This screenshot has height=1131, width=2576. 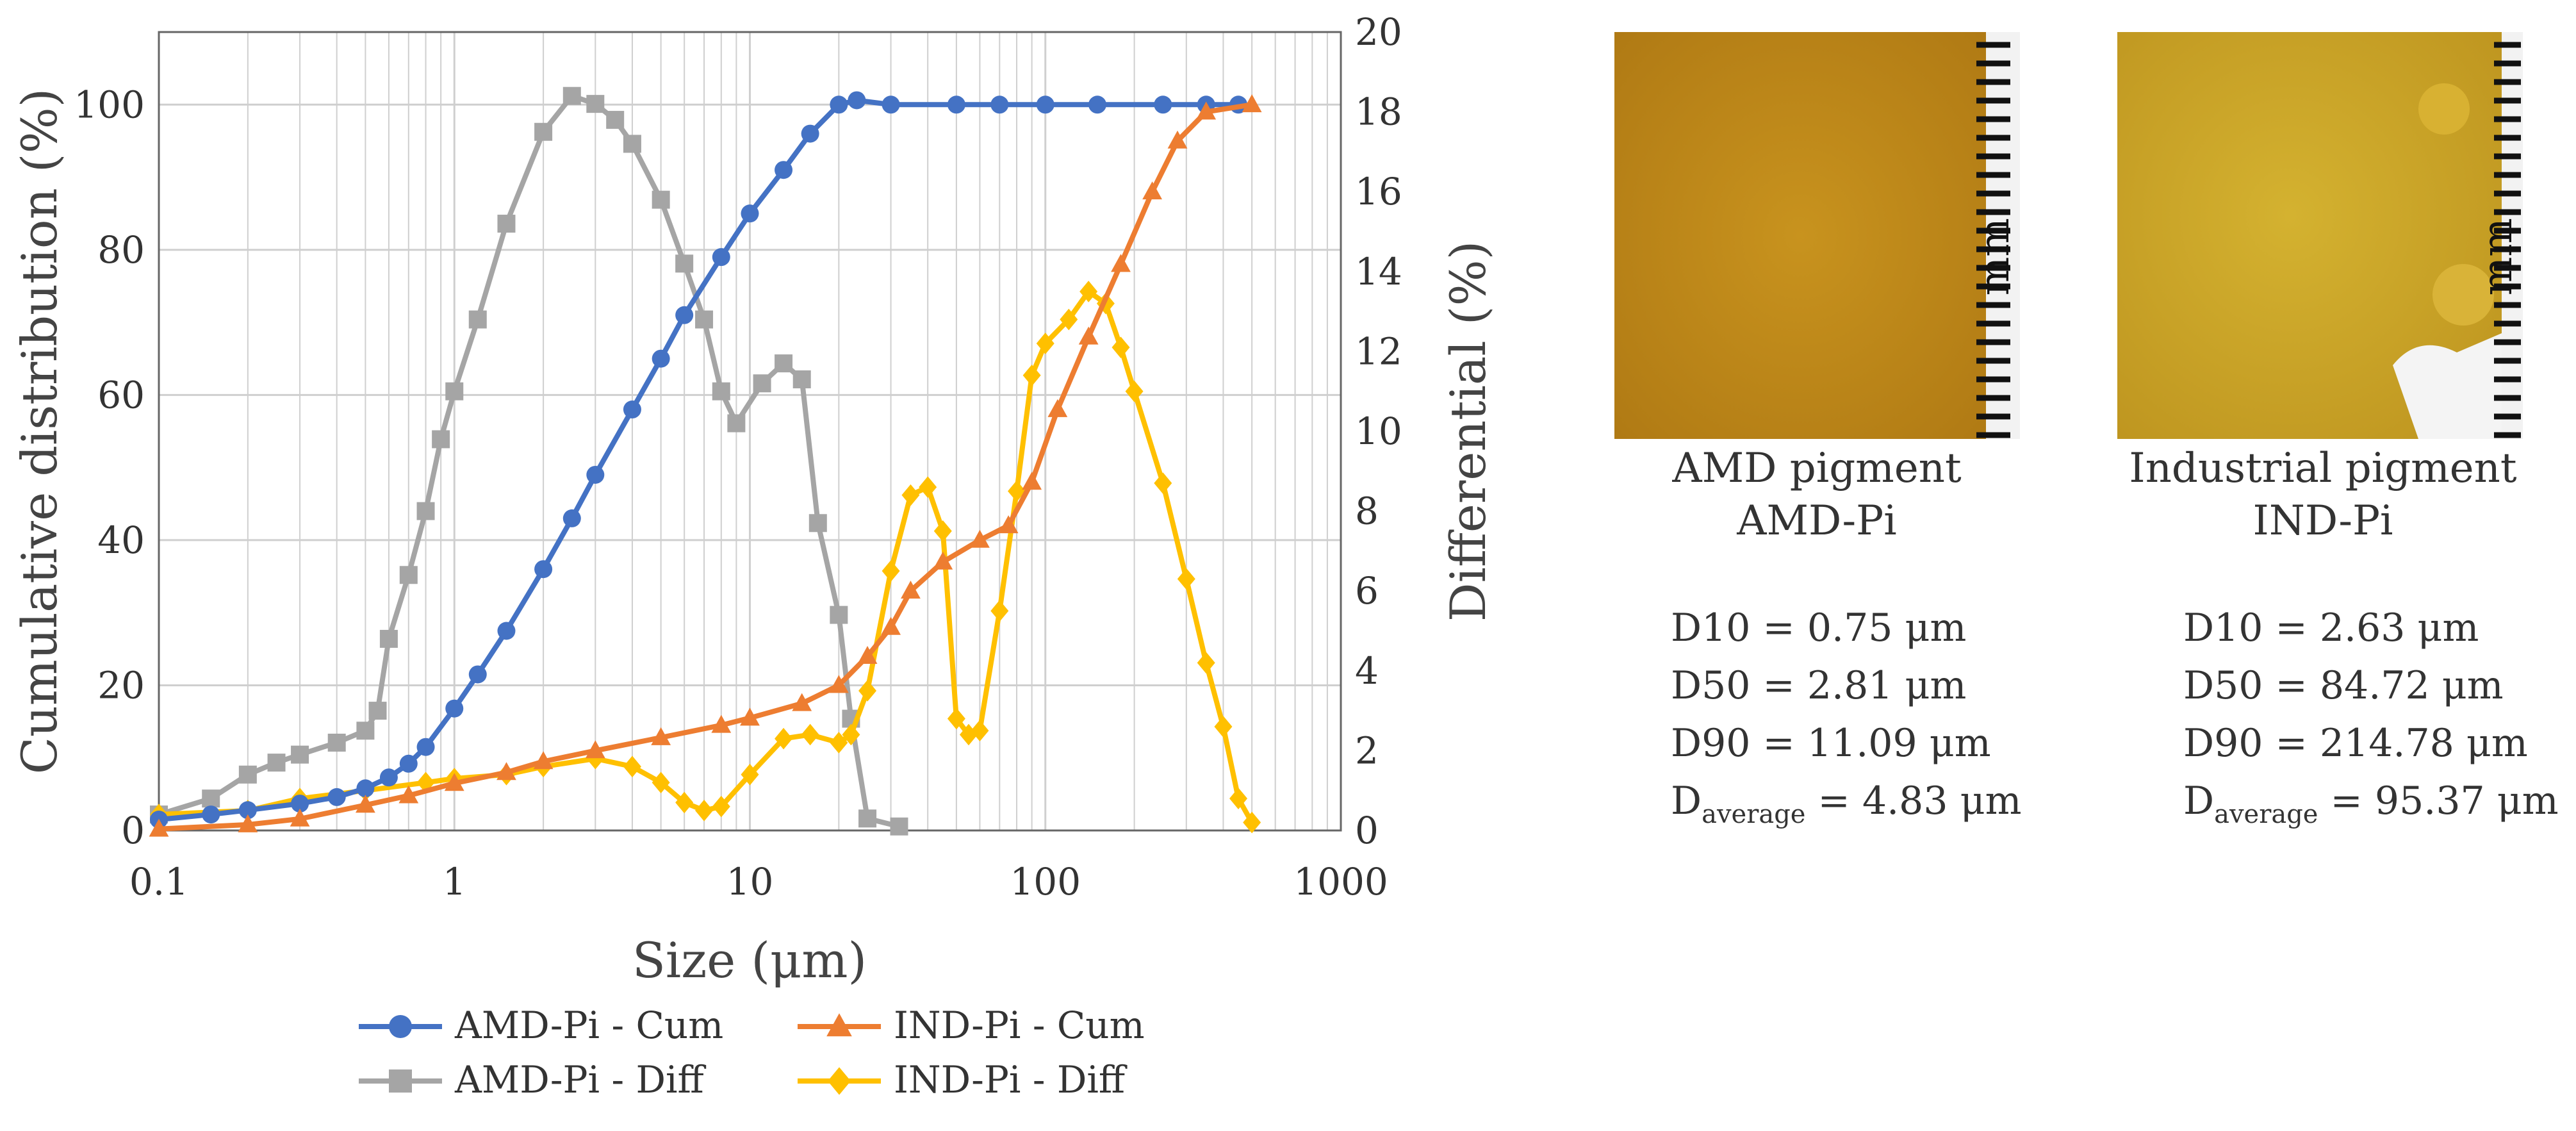 I want to click on daverage-value: Daverage = 95.37 μm, so click(x=2371, y=808).